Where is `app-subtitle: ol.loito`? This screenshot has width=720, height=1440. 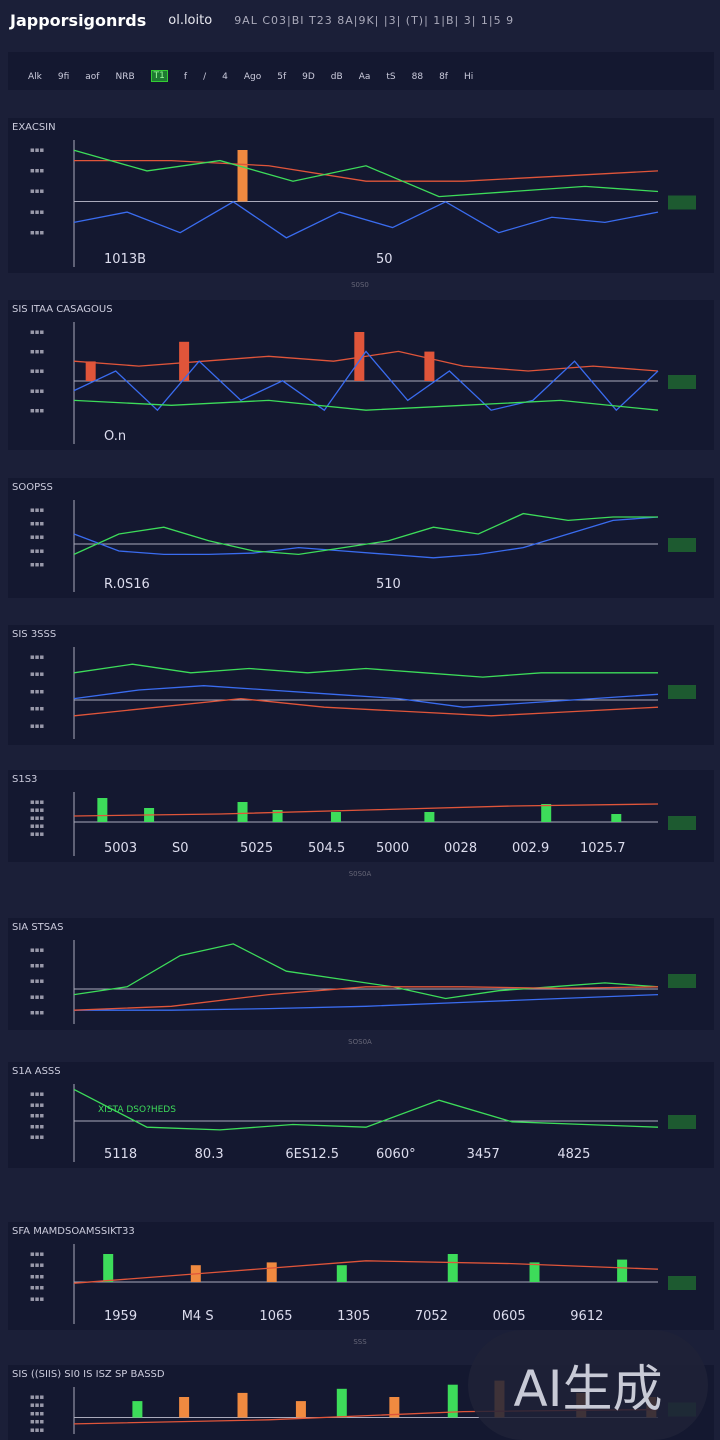
app-subtitle: ol.loito is located at coordinates (190, 20).